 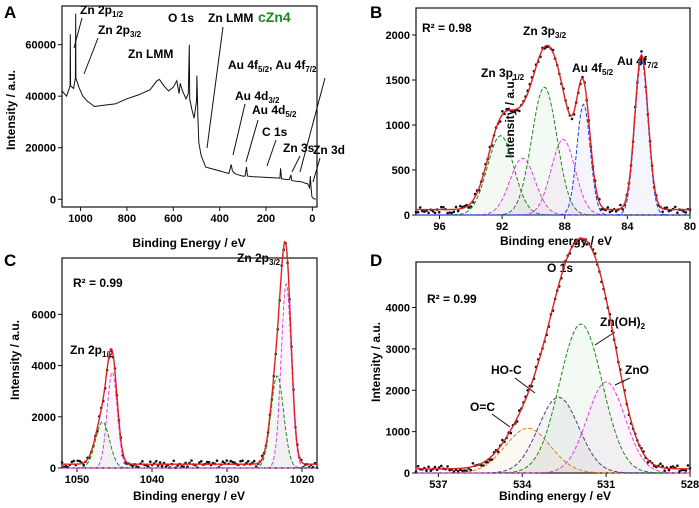 What do you see at coordinates (44, 367) in the screenshot?
I see `y-tick-label: 4000` at bounding box center [44, 367].